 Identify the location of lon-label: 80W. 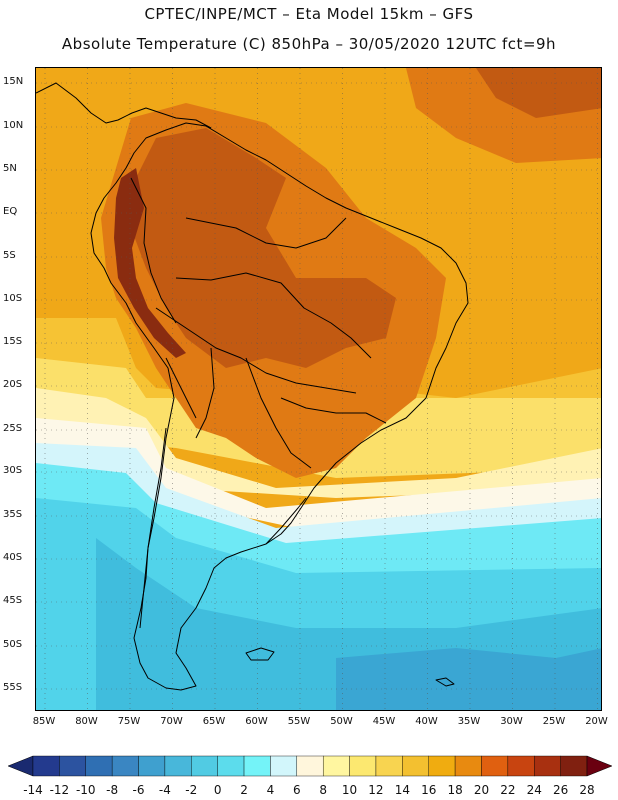
(86, 721).